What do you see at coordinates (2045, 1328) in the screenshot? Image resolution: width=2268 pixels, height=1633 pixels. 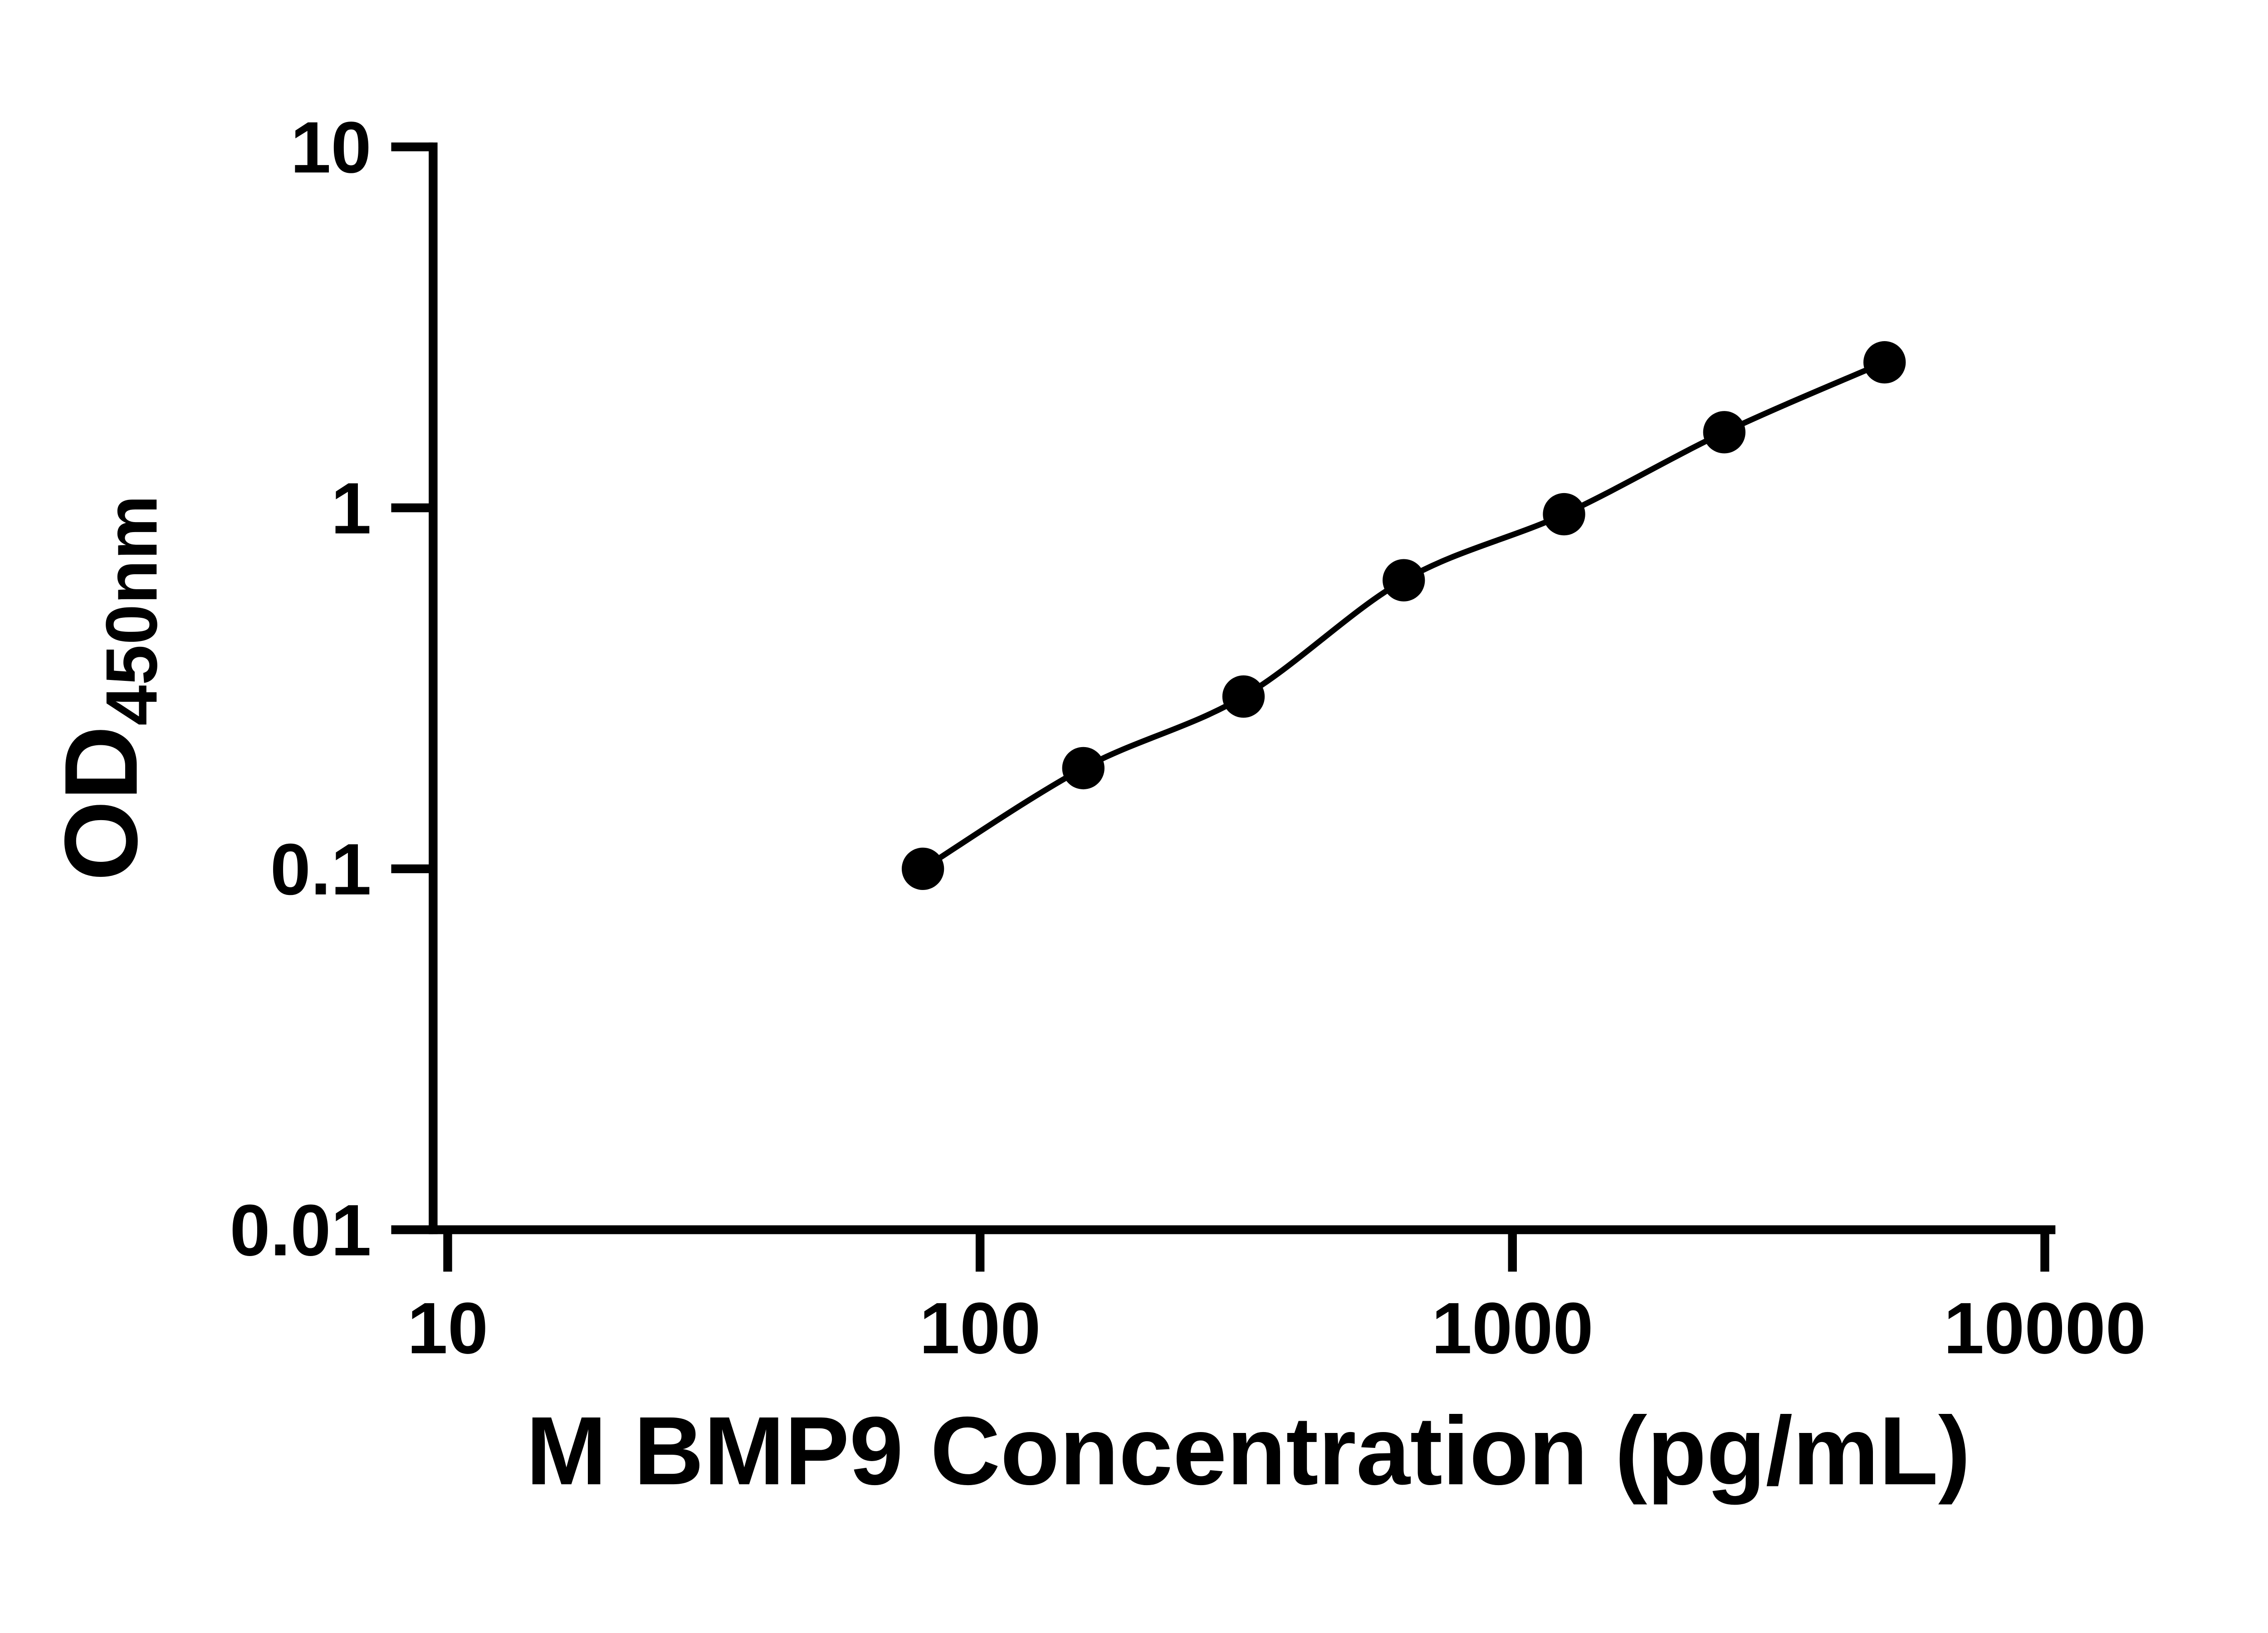 I see `x-tick-label: 10000` at bounding box center [2045, 1328].